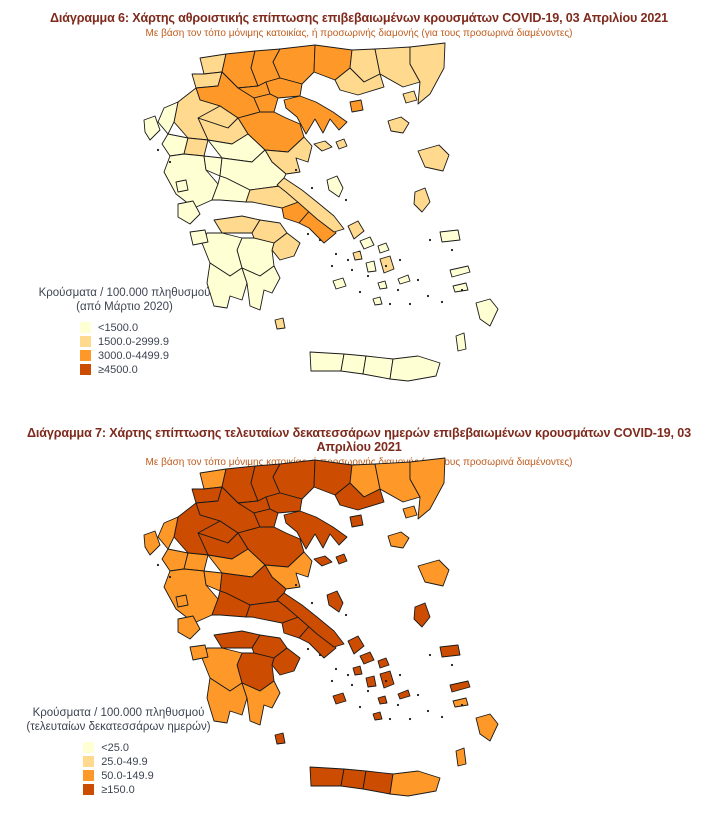 This screenshot has height=831, width=718. Describe the element at coordinates (115, 747) in the screenshot. I see `legend-label: <25.0` at that location.